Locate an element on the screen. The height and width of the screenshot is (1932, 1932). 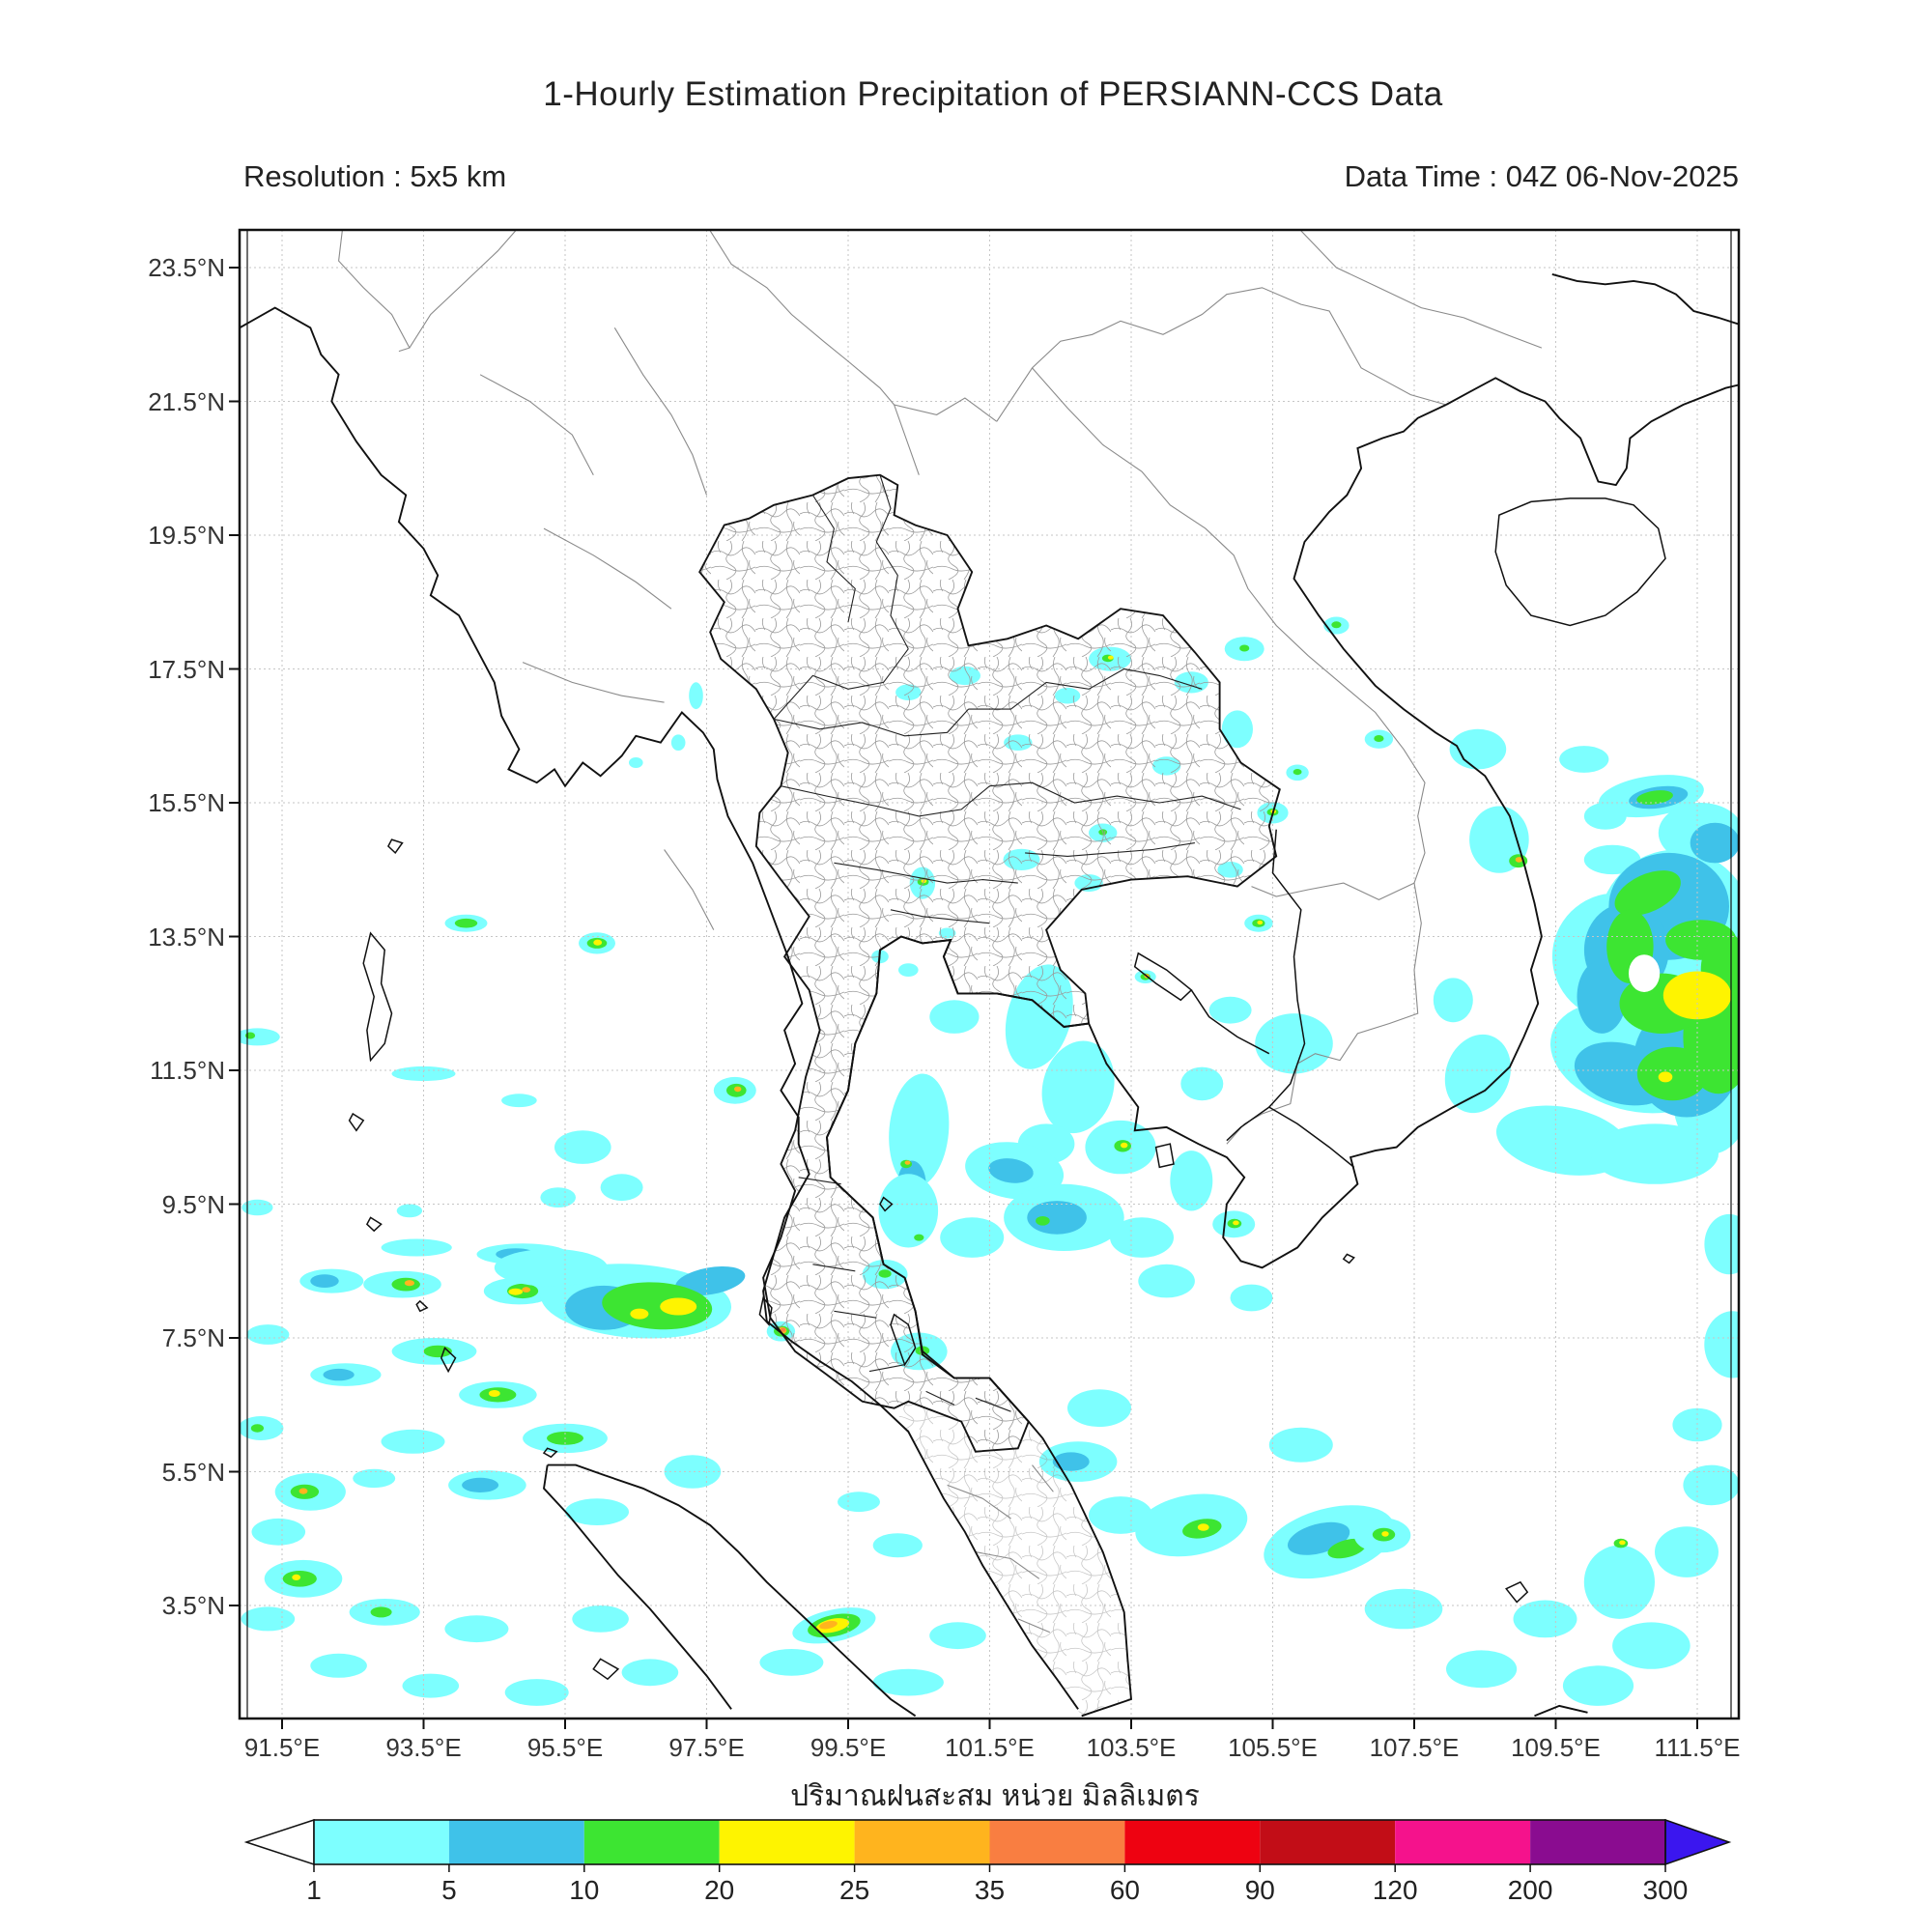
colorbar-tick-label: 120 is located at coordinates (1395, 1890).